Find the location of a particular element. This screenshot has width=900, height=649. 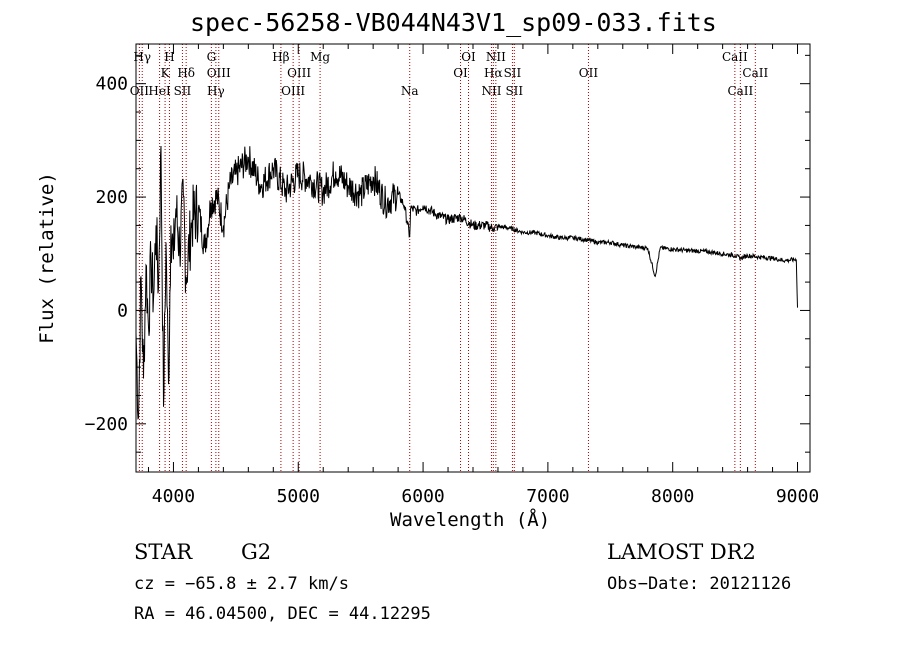

marker-label-21: OIII is located at coordinates (293, 91).